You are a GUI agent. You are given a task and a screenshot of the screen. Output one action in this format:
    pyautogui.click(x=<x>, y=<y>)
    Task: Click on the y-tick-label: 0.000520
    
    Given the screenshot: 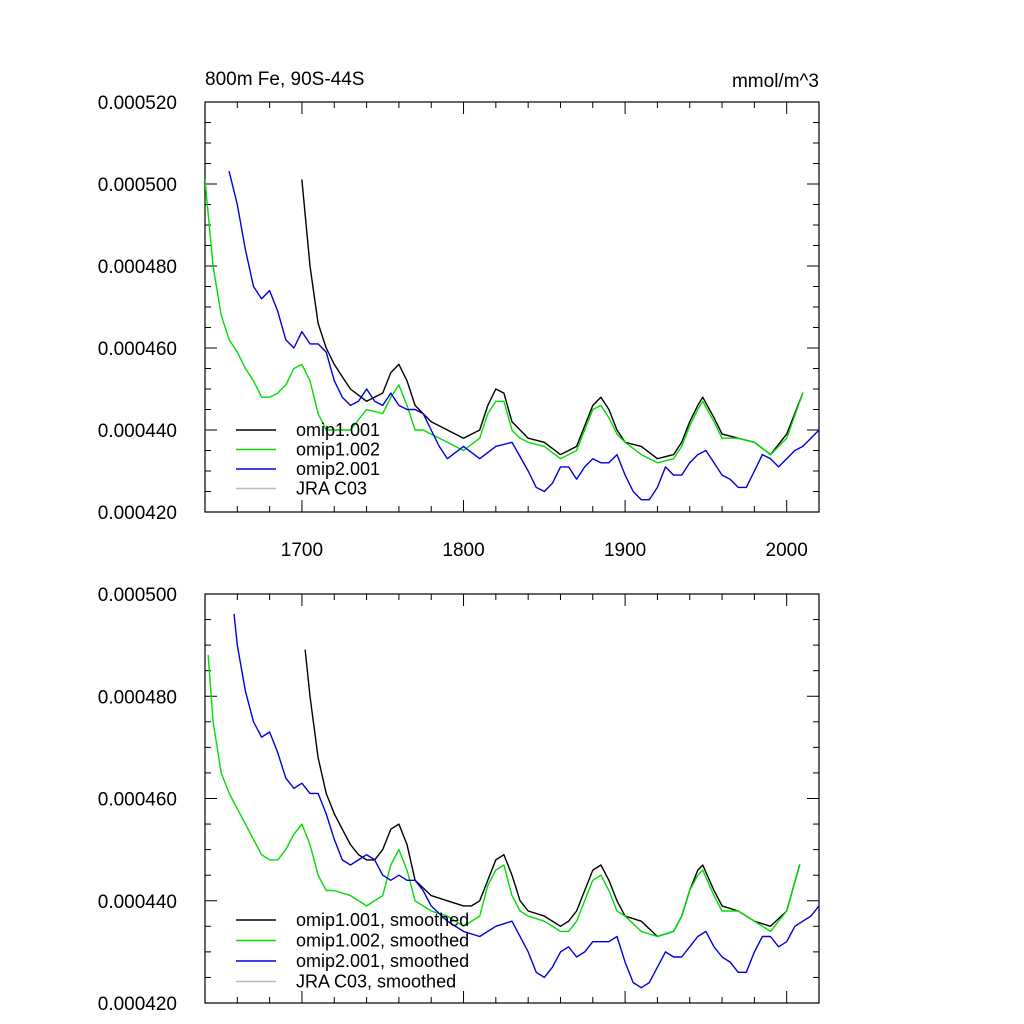 What is the action you would take?
    pyautogui.click(x=137, y=103)
    